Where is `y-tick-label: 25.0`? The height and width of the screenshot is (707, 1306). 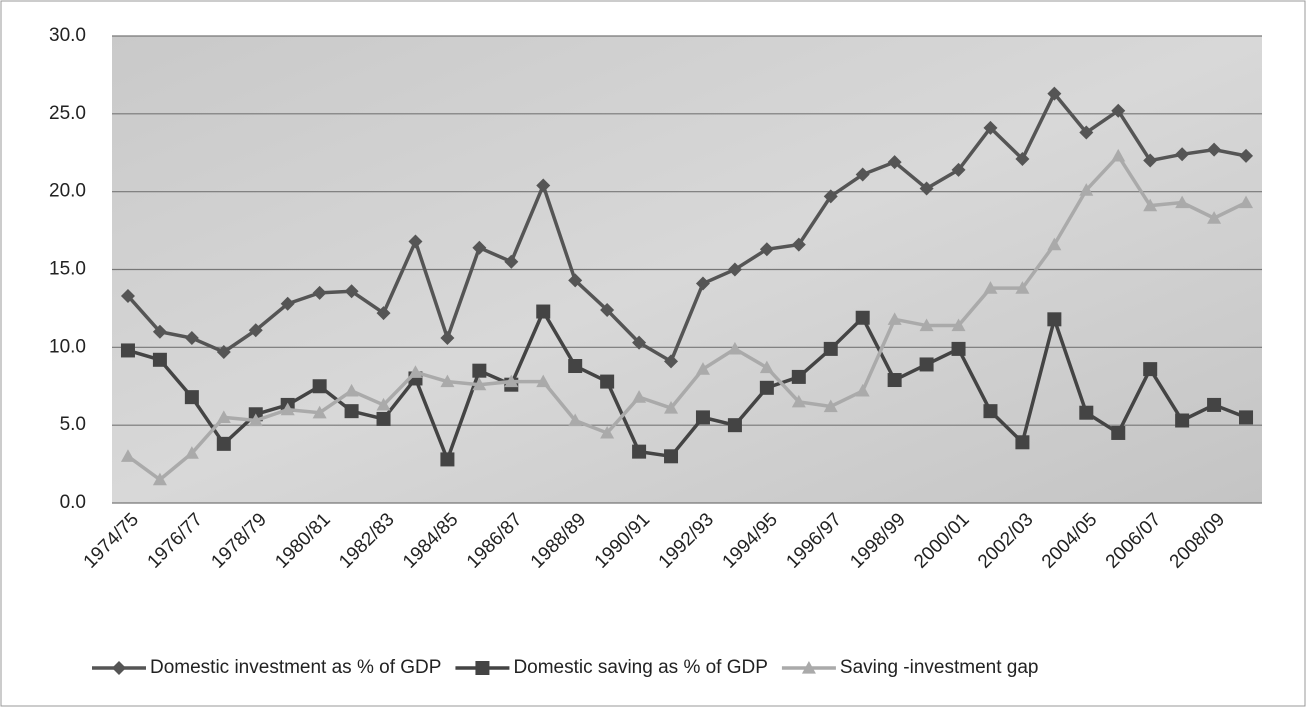 y-tick-label: 25.0 is located at coordinates (67, 113).